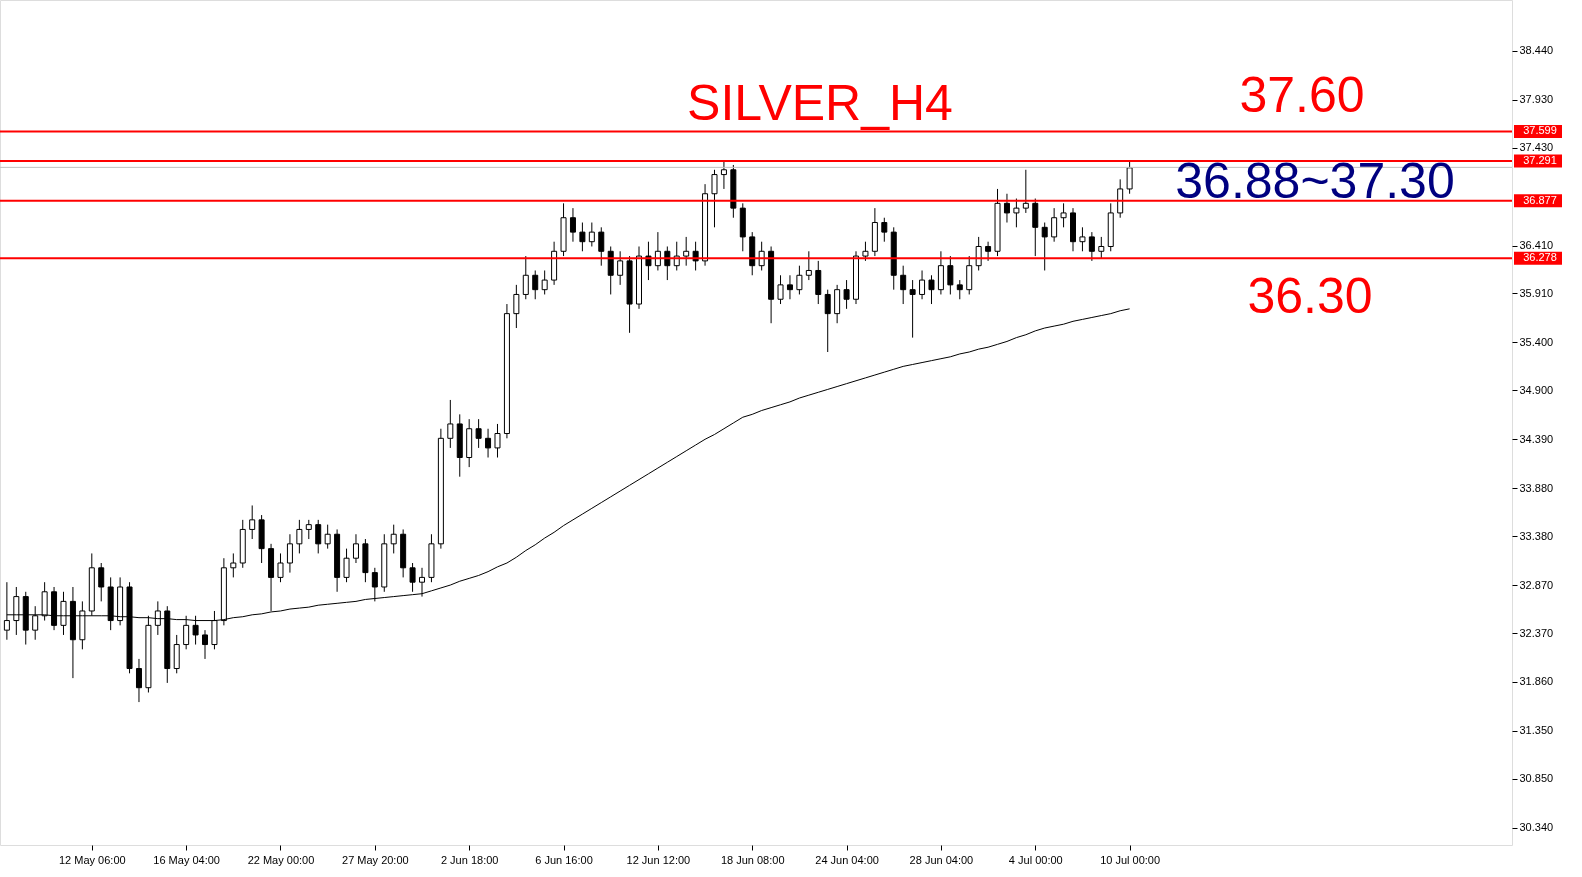 Image resolution: width=1582 pixels, height=877 pixels. Describe the element at coordinates (658, 859) in the screenshot. I see `x-tick-label: 12 Jun 12:00` at that location.